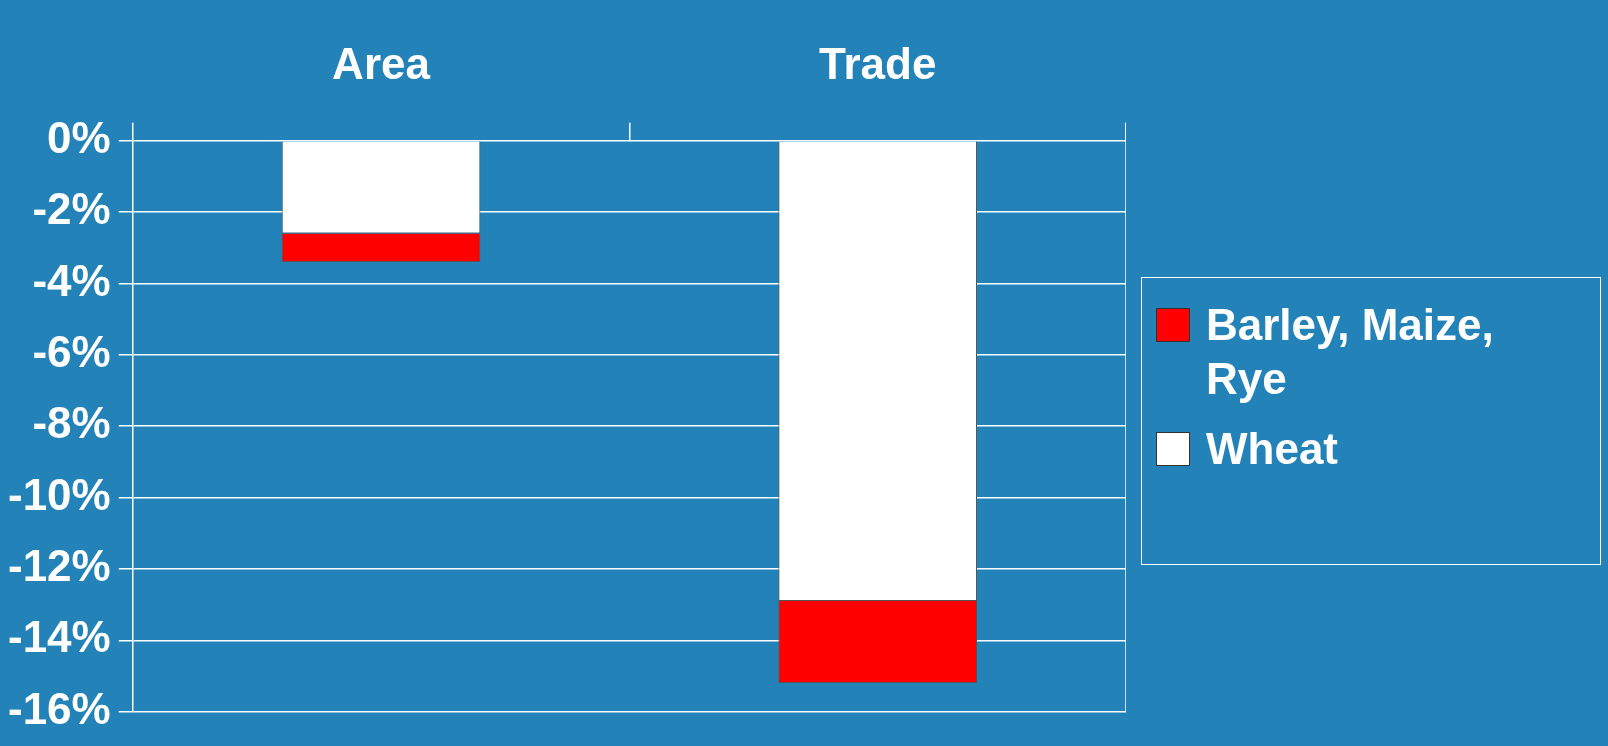 This screenshot has height=746, width=1608. I want to click on y-tick-label: -14%, so click(59, 637).